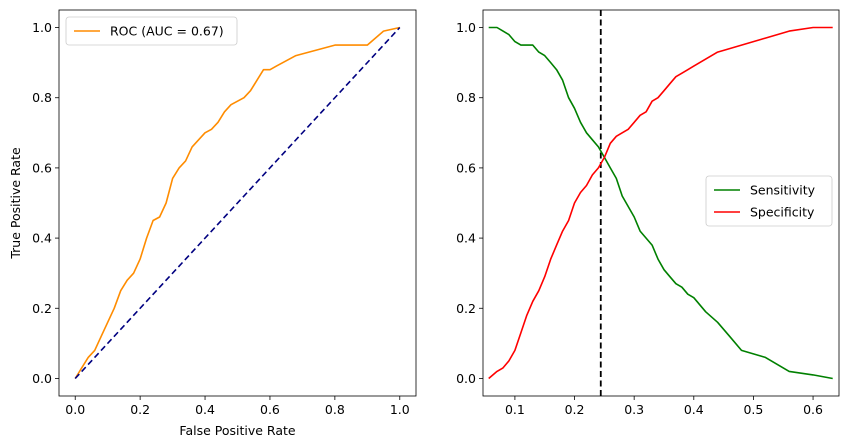  I want to click on x-tick-label: 0.1, so click(515, 409).